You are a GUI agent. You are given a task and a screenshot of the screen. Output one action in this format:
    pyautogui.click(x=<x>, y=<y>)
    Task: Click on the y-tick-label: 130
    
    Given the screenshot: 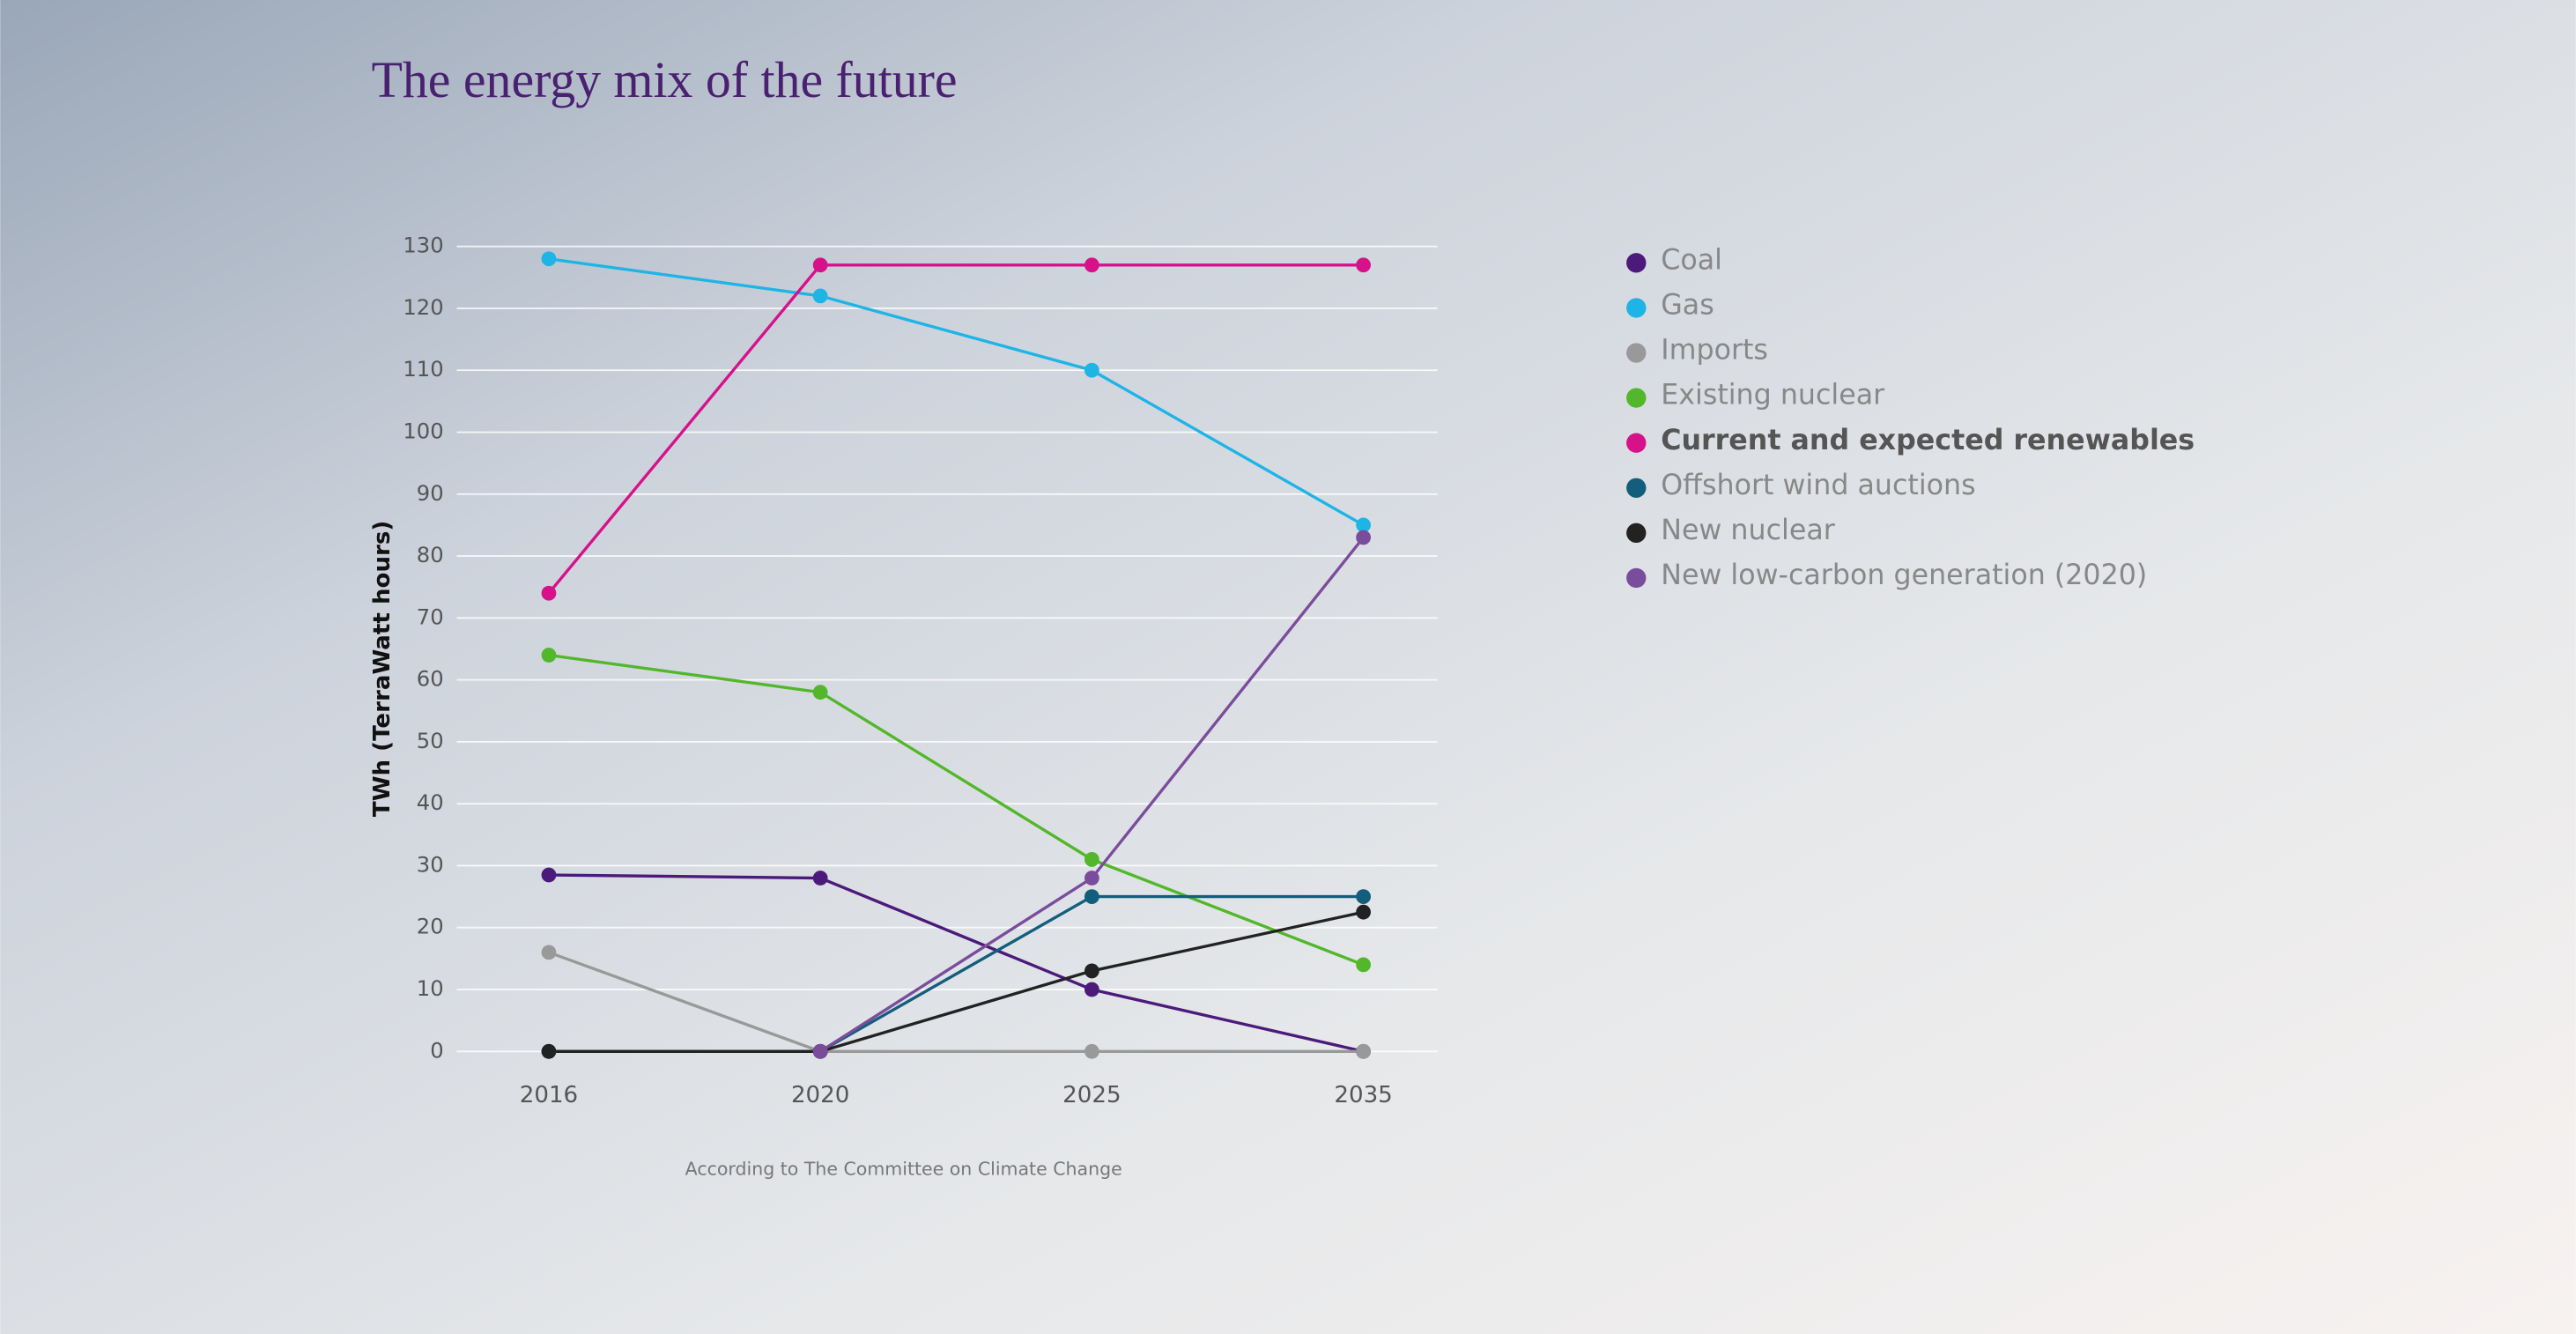 What is the action you would take?
    pyautogui.click(x=423, y=245)
    